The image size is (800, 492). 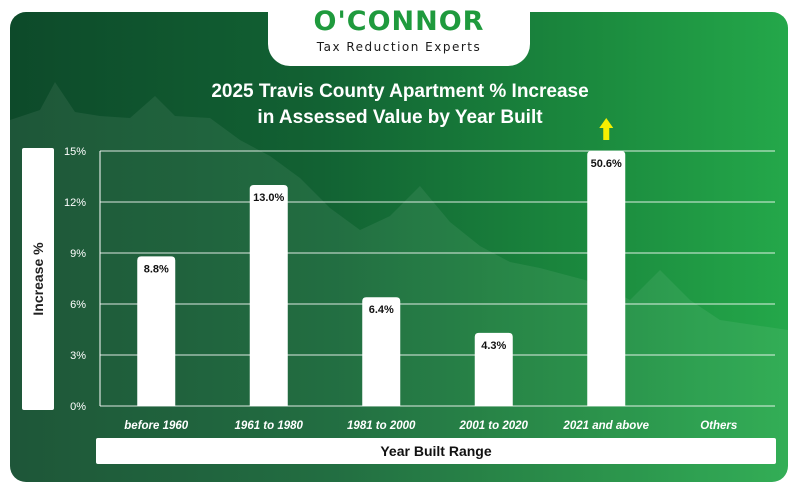 What do you see at coordinates (606, 129) in the screenshot?
I see `overflow-arrow-icon` at bounding box center [606, 129].